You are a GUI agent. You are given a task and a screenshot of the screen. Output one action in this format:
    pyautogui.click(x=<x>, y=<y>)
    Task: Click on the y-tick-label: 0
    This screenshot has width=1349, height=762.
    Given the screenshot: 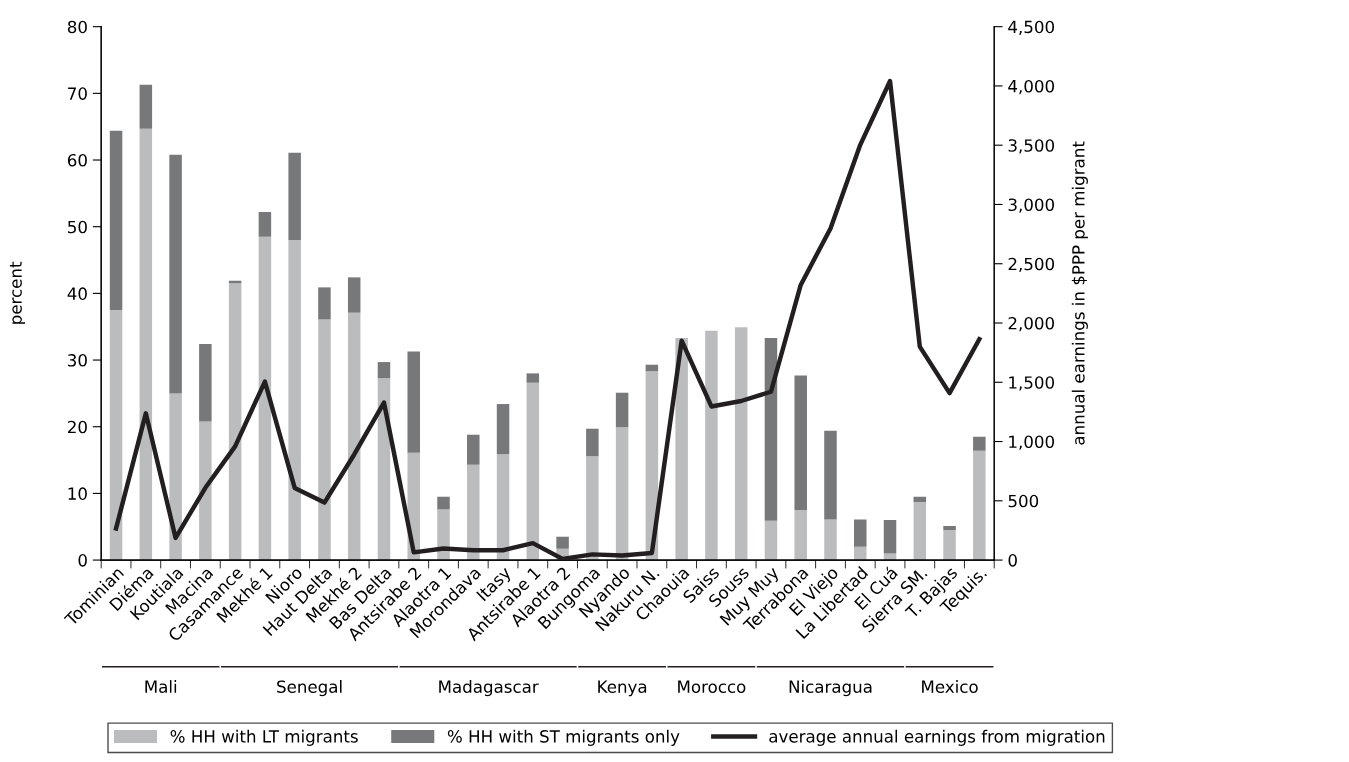 What is the action you would take?
    pyautogui.click(x=82, y=560)
    